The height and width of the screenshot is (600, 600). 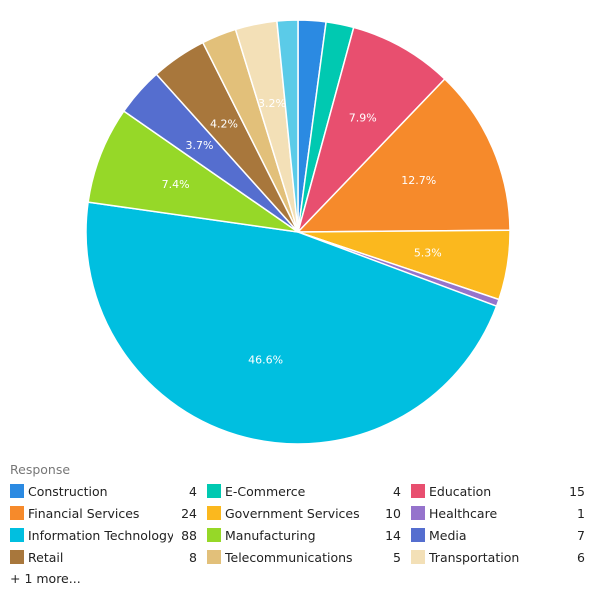 What do you see at coordinates (501, 535) in the screenshot?
I see `legend-item: Media 7` at bounding box center [501, 535].